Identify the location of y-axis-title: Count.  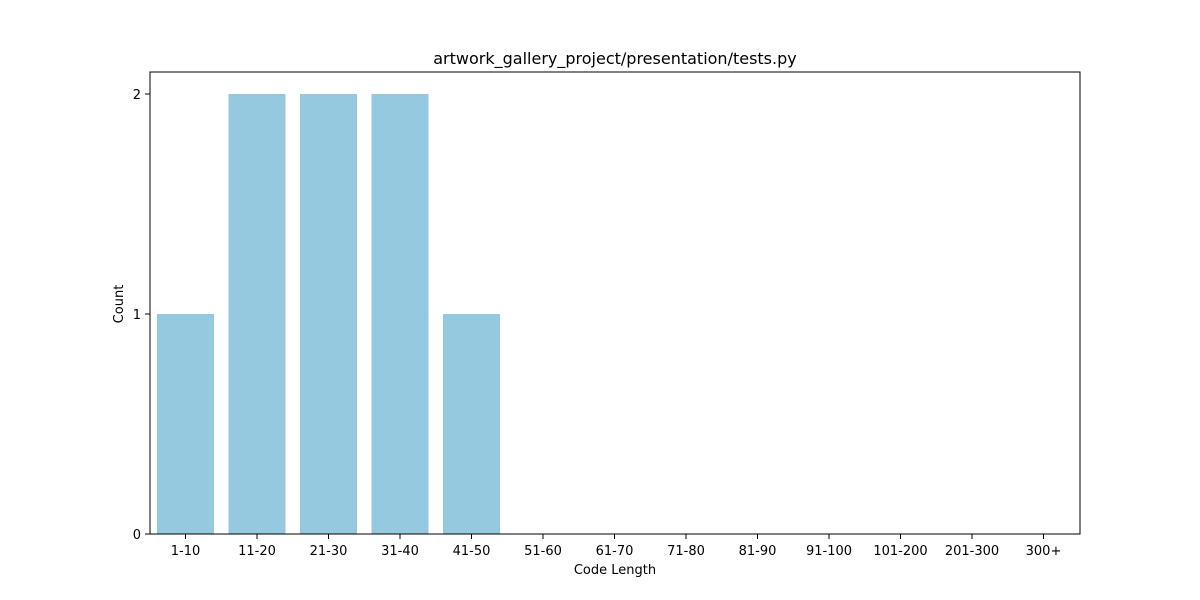
(119, 304).